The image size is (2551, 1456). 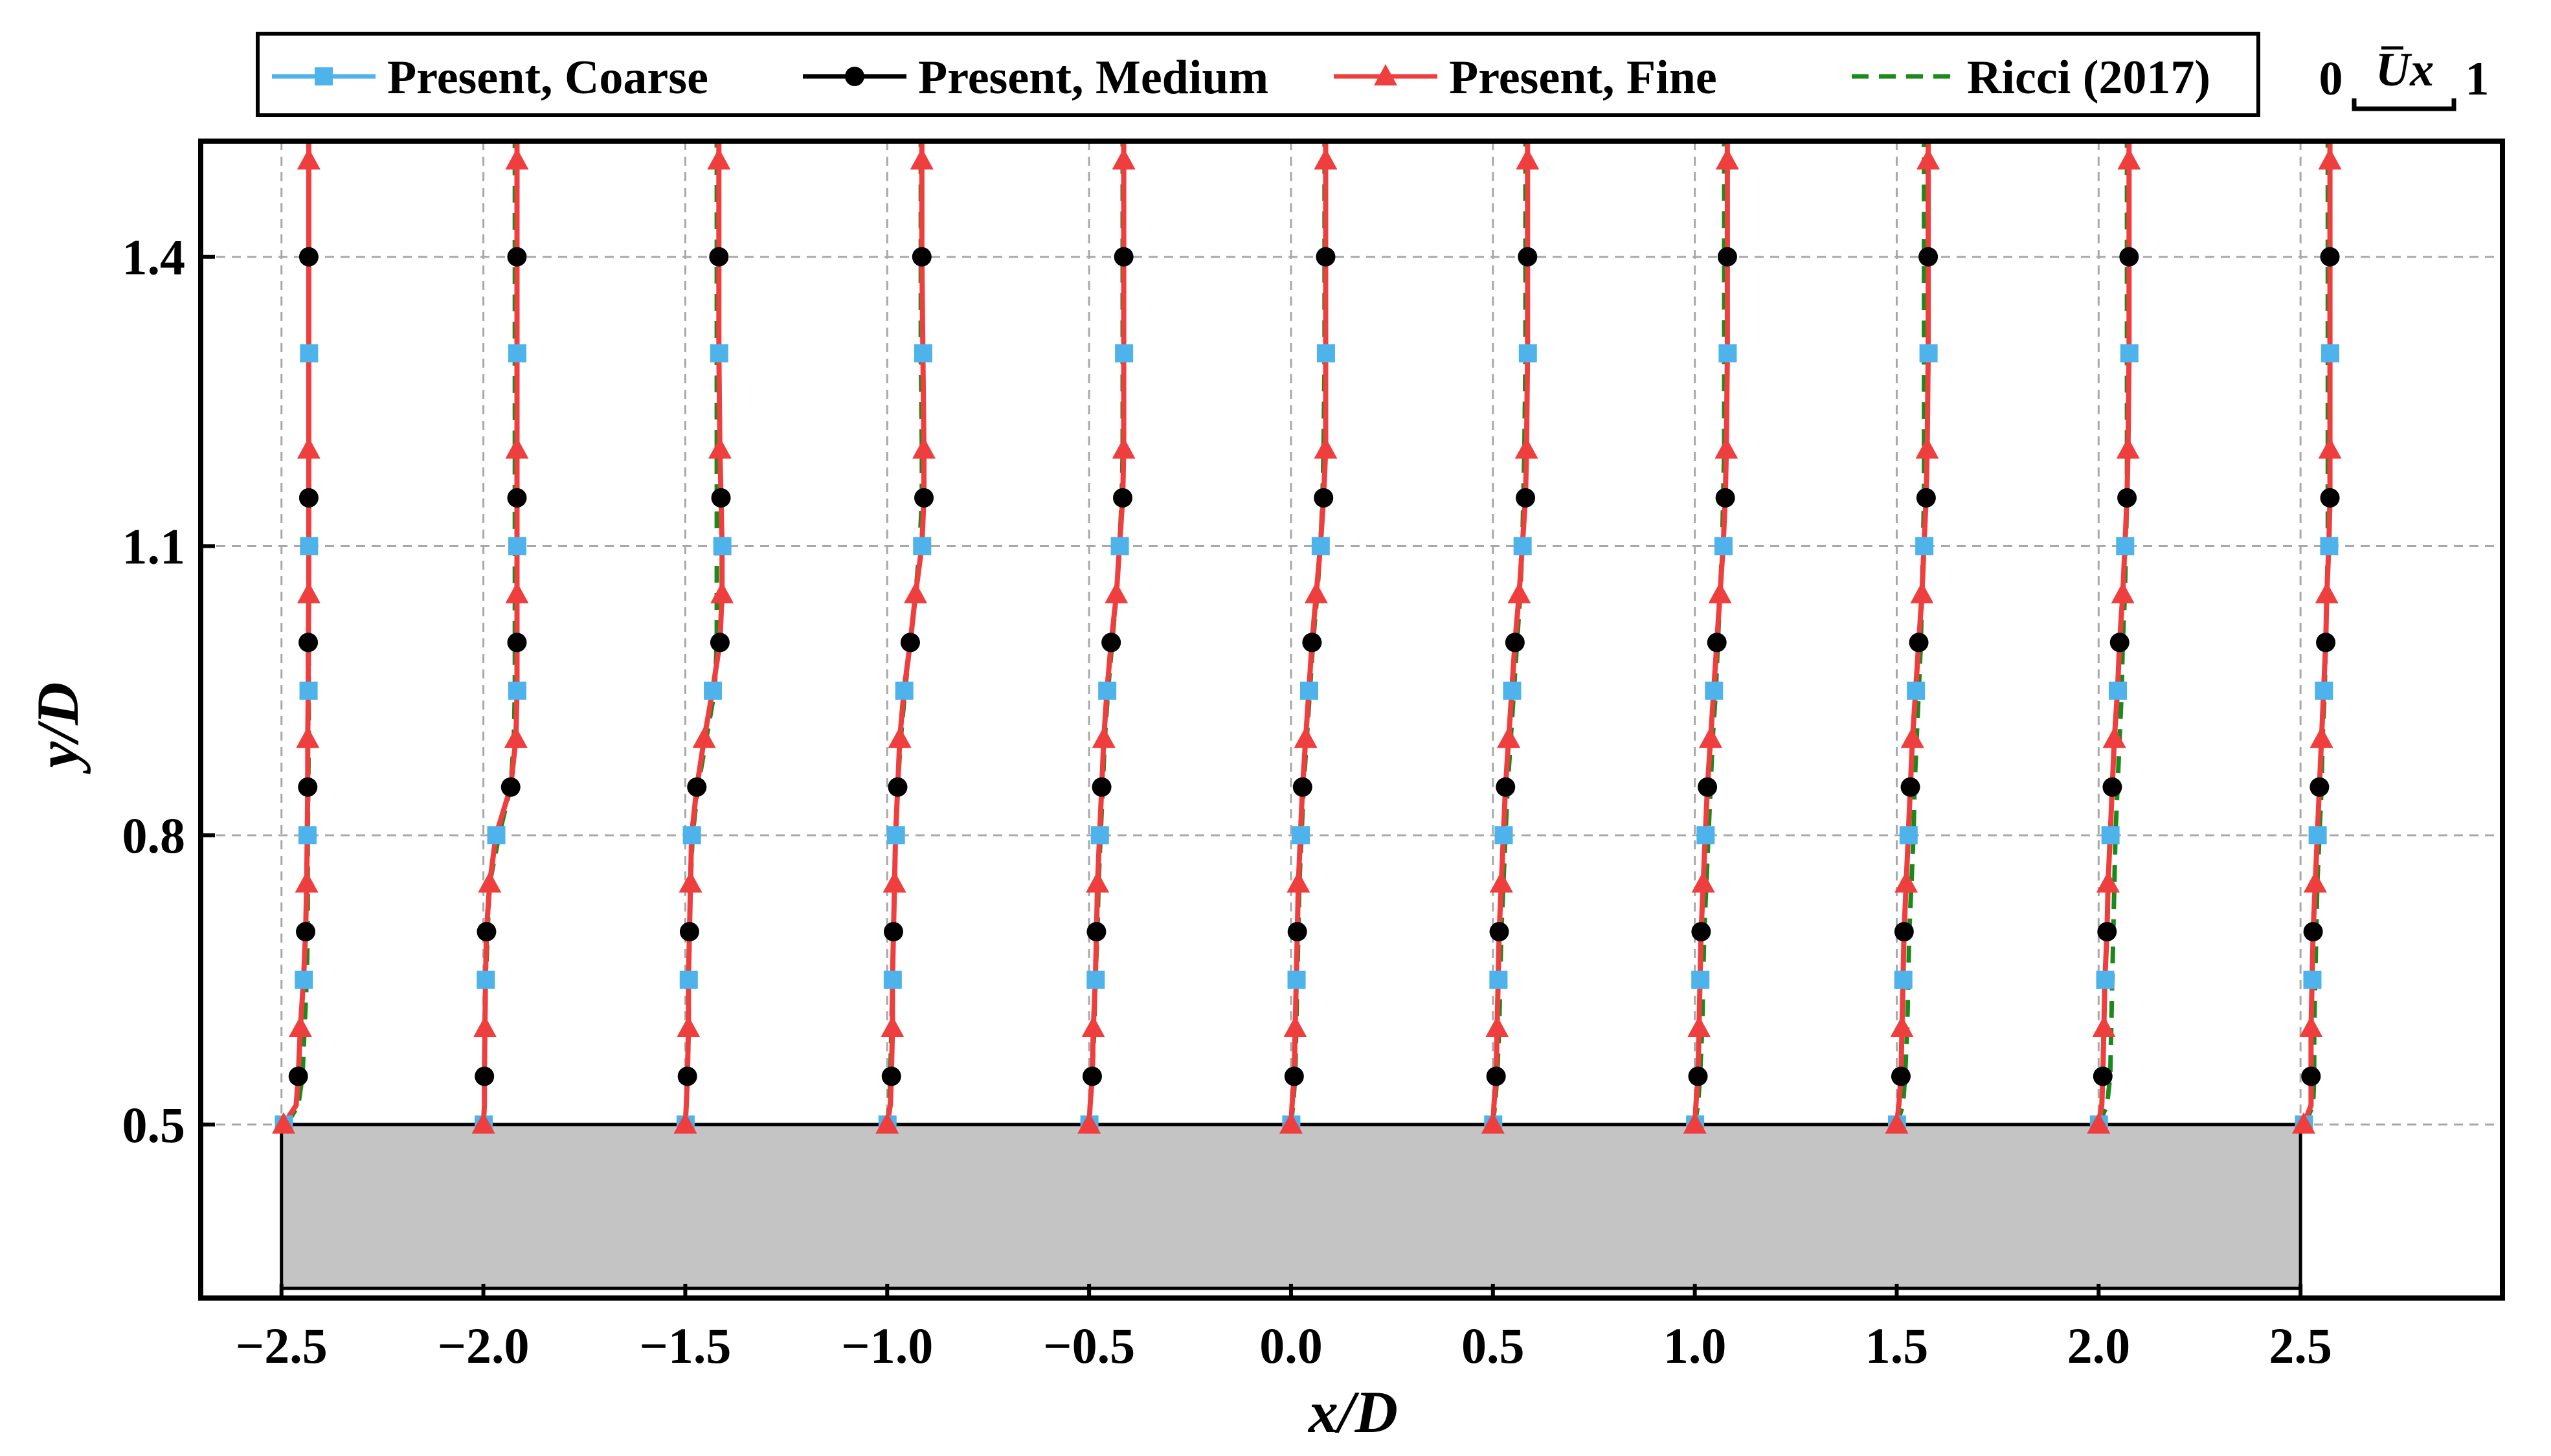 I want to click on velocity-scale: 0 Ux 1, so click(x=2404, y=77).